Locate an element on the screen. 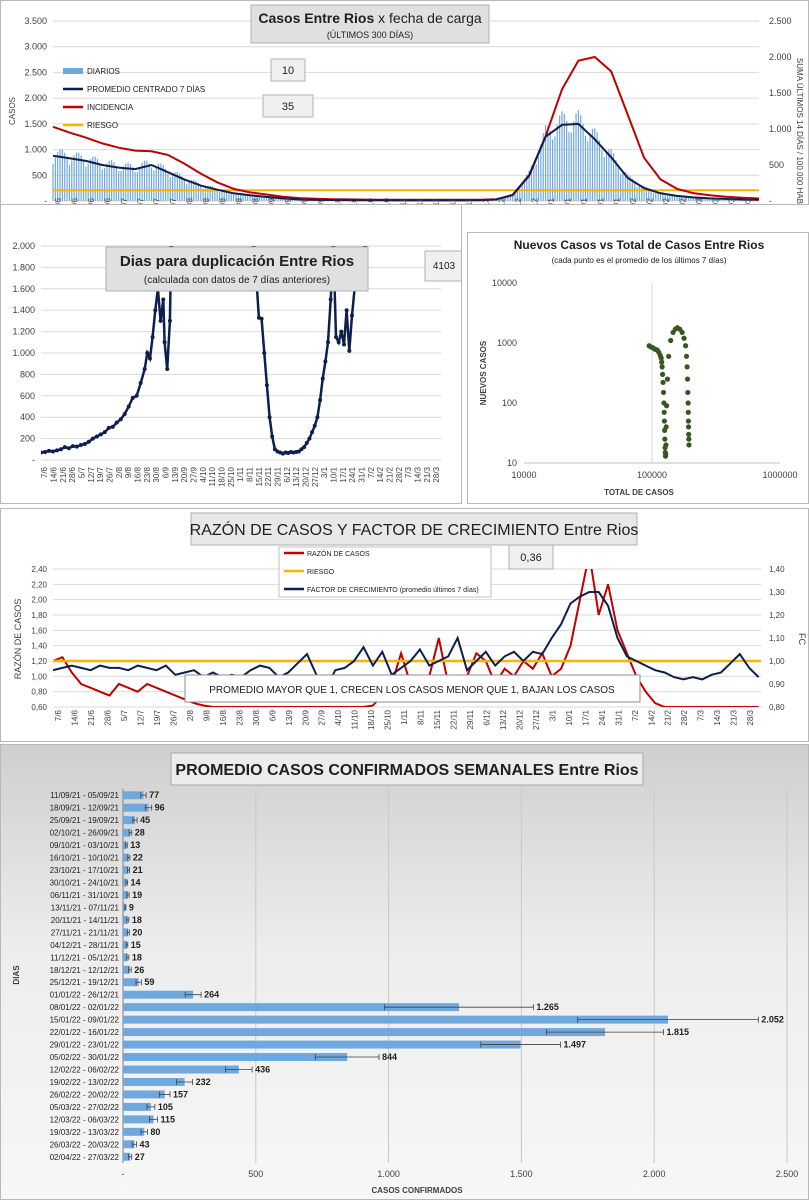 This screenshot has width=809, height=1200. legend-label: PROMEDIO CENTRADO 7 DÍAS is located at coordinates (146, 89).